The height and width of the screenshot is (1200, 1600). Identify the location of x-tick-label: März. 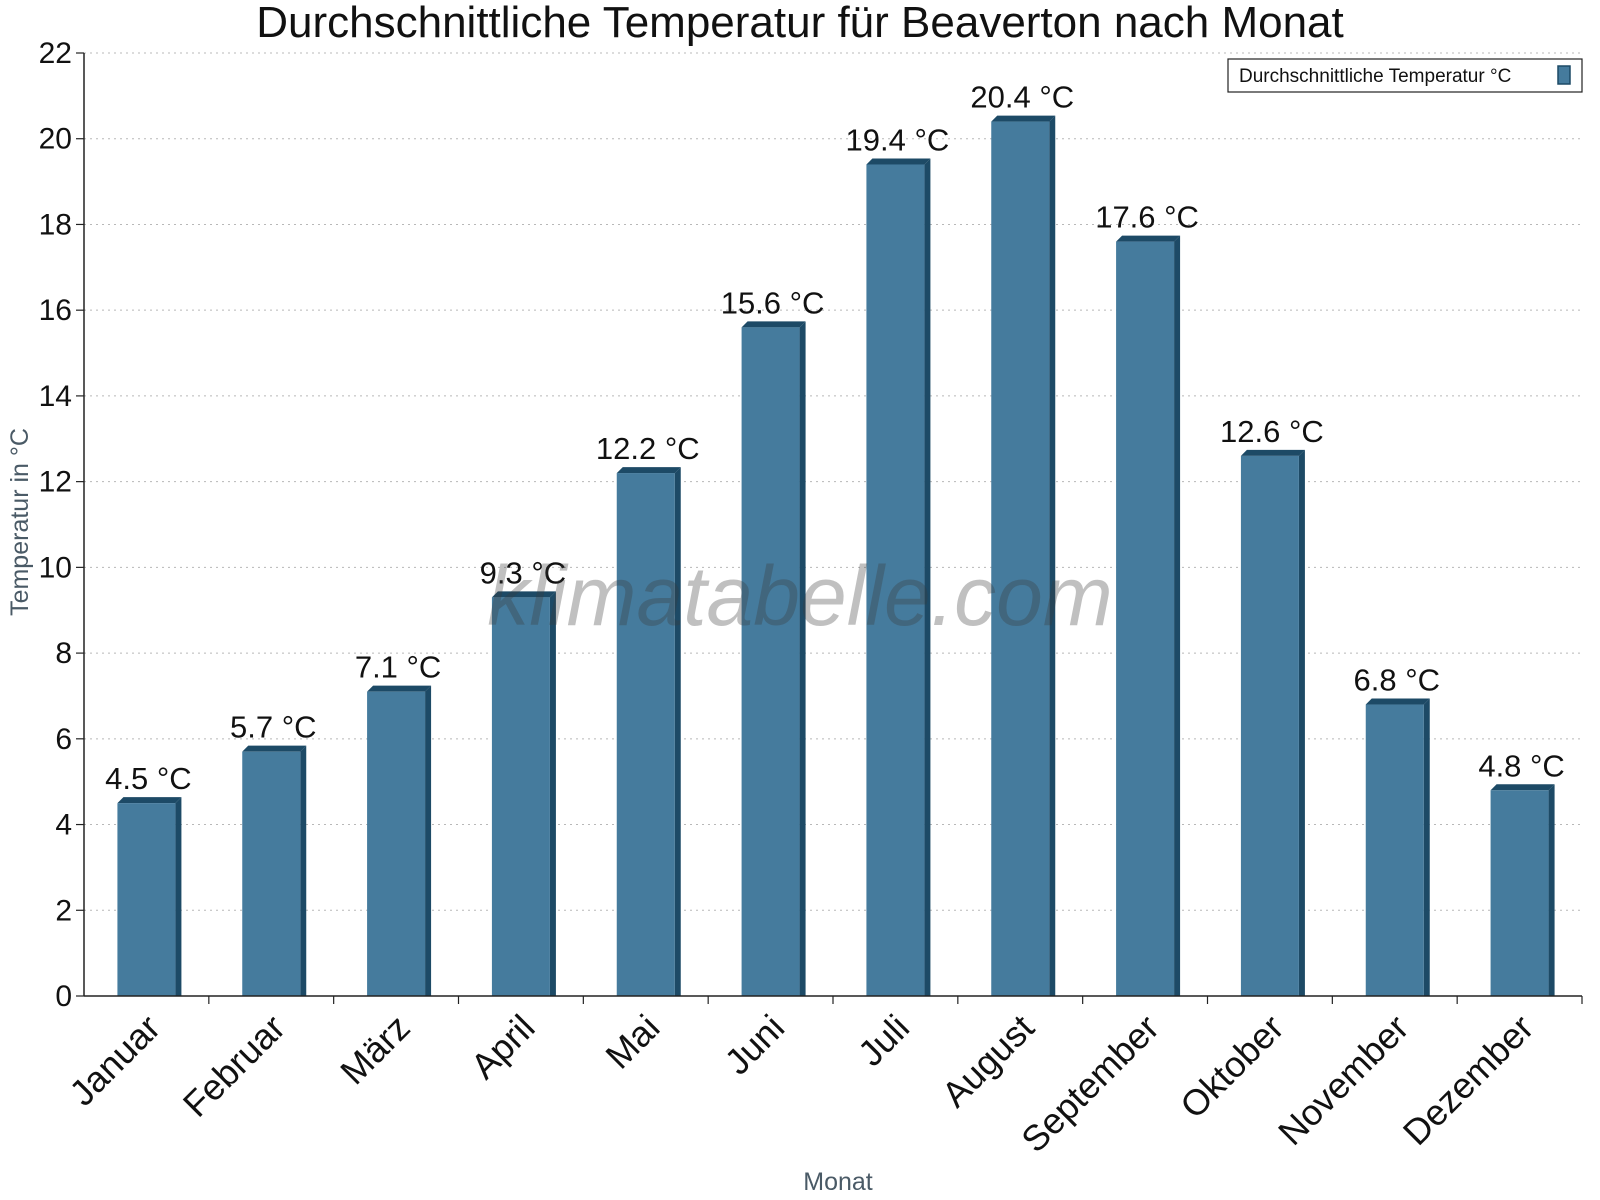
(375, 1050).